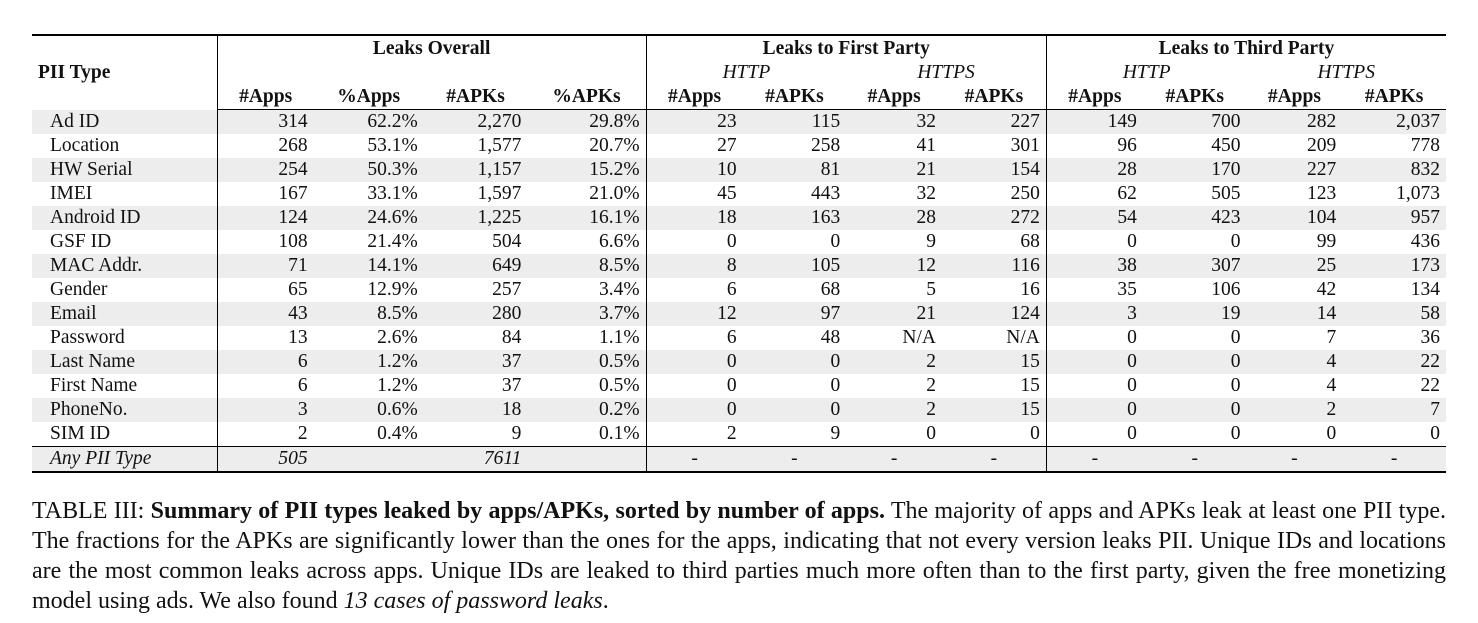 The image size is (1478, 623). I want to click on table-cell: 450, so click(1226, 145).